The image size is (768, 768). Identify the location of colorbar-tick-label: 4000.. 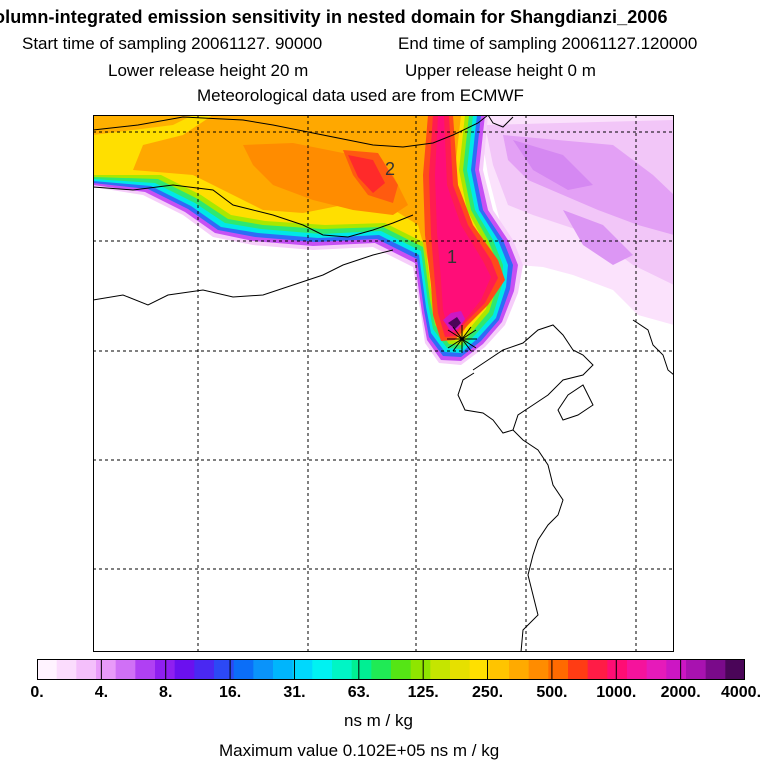
(741, 692).